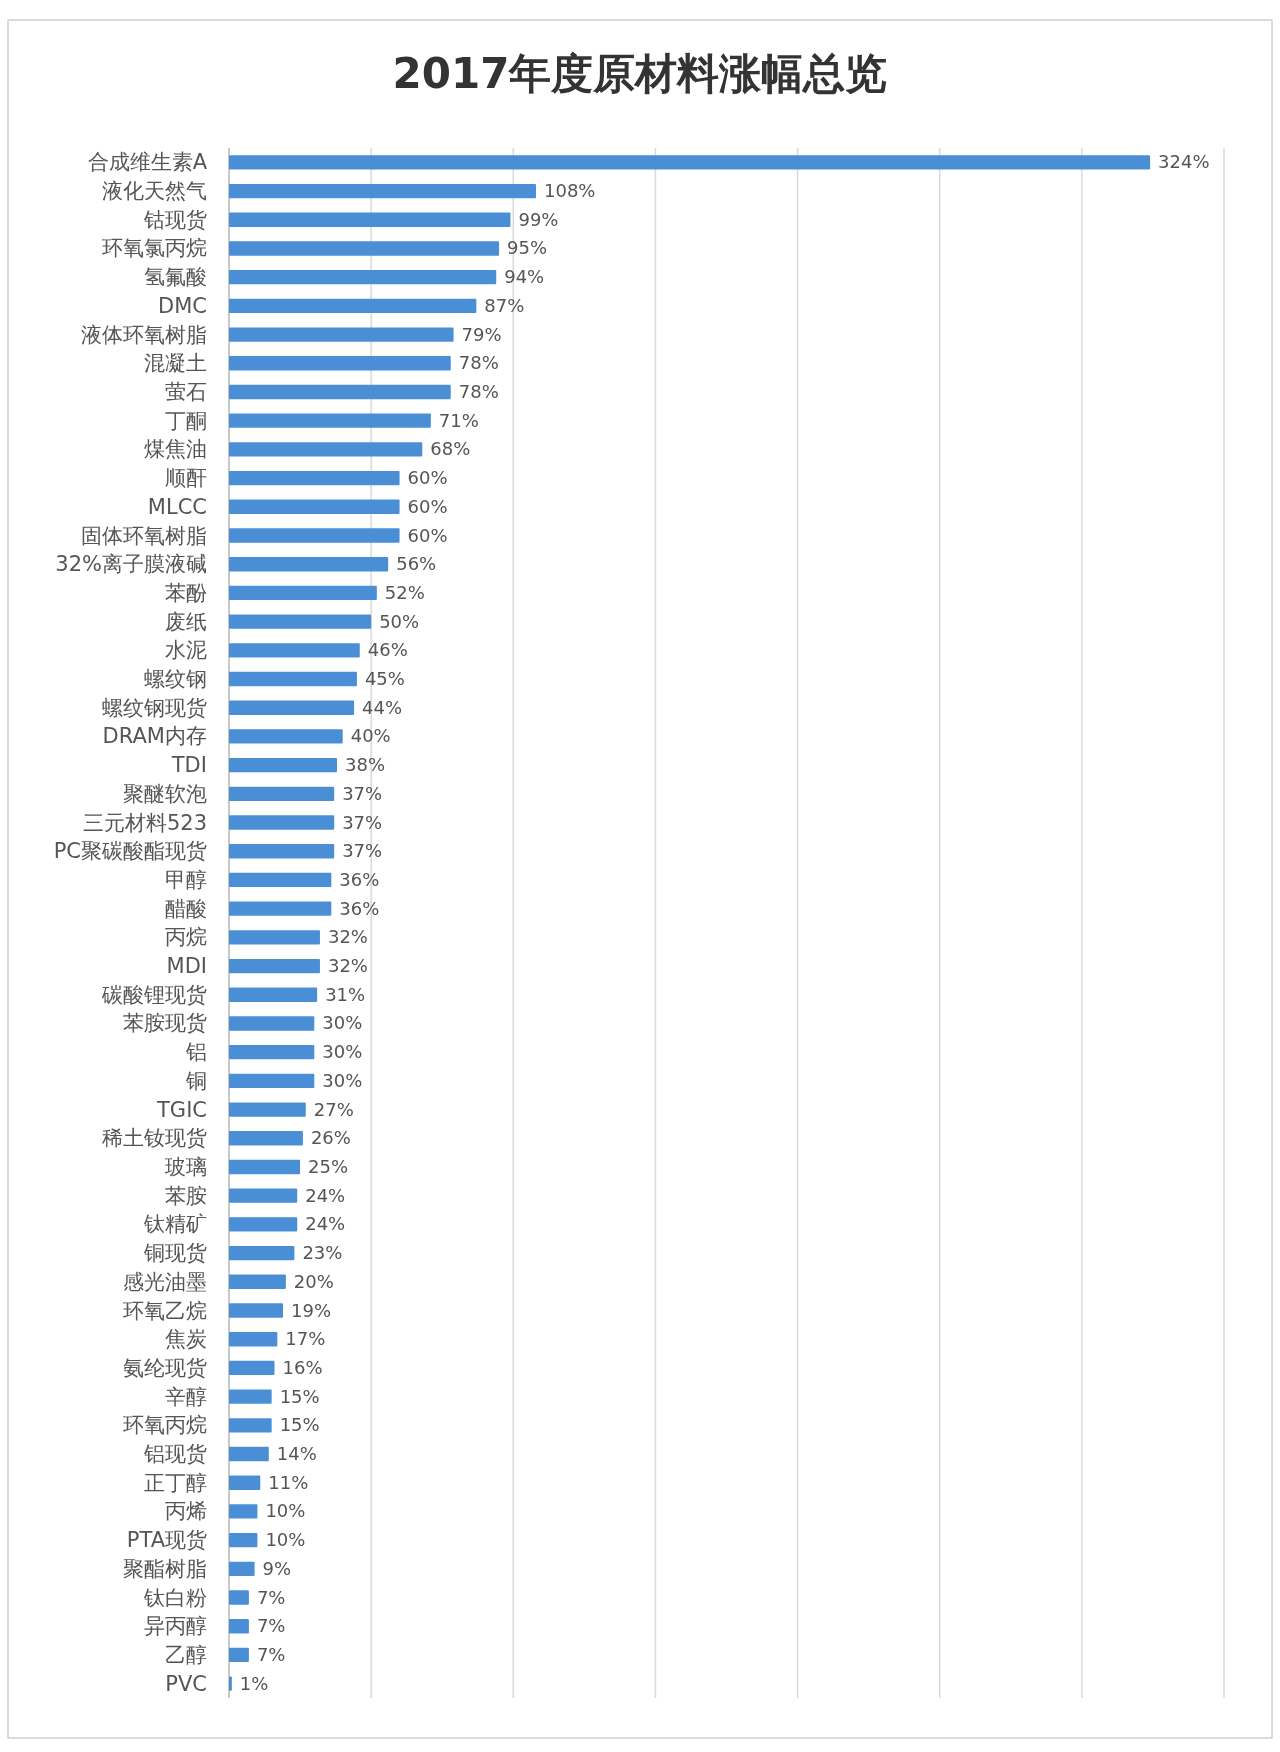 This screenshot has width=1280, height=1752. I want to click on data-label: 27%, so click(333, 1109).